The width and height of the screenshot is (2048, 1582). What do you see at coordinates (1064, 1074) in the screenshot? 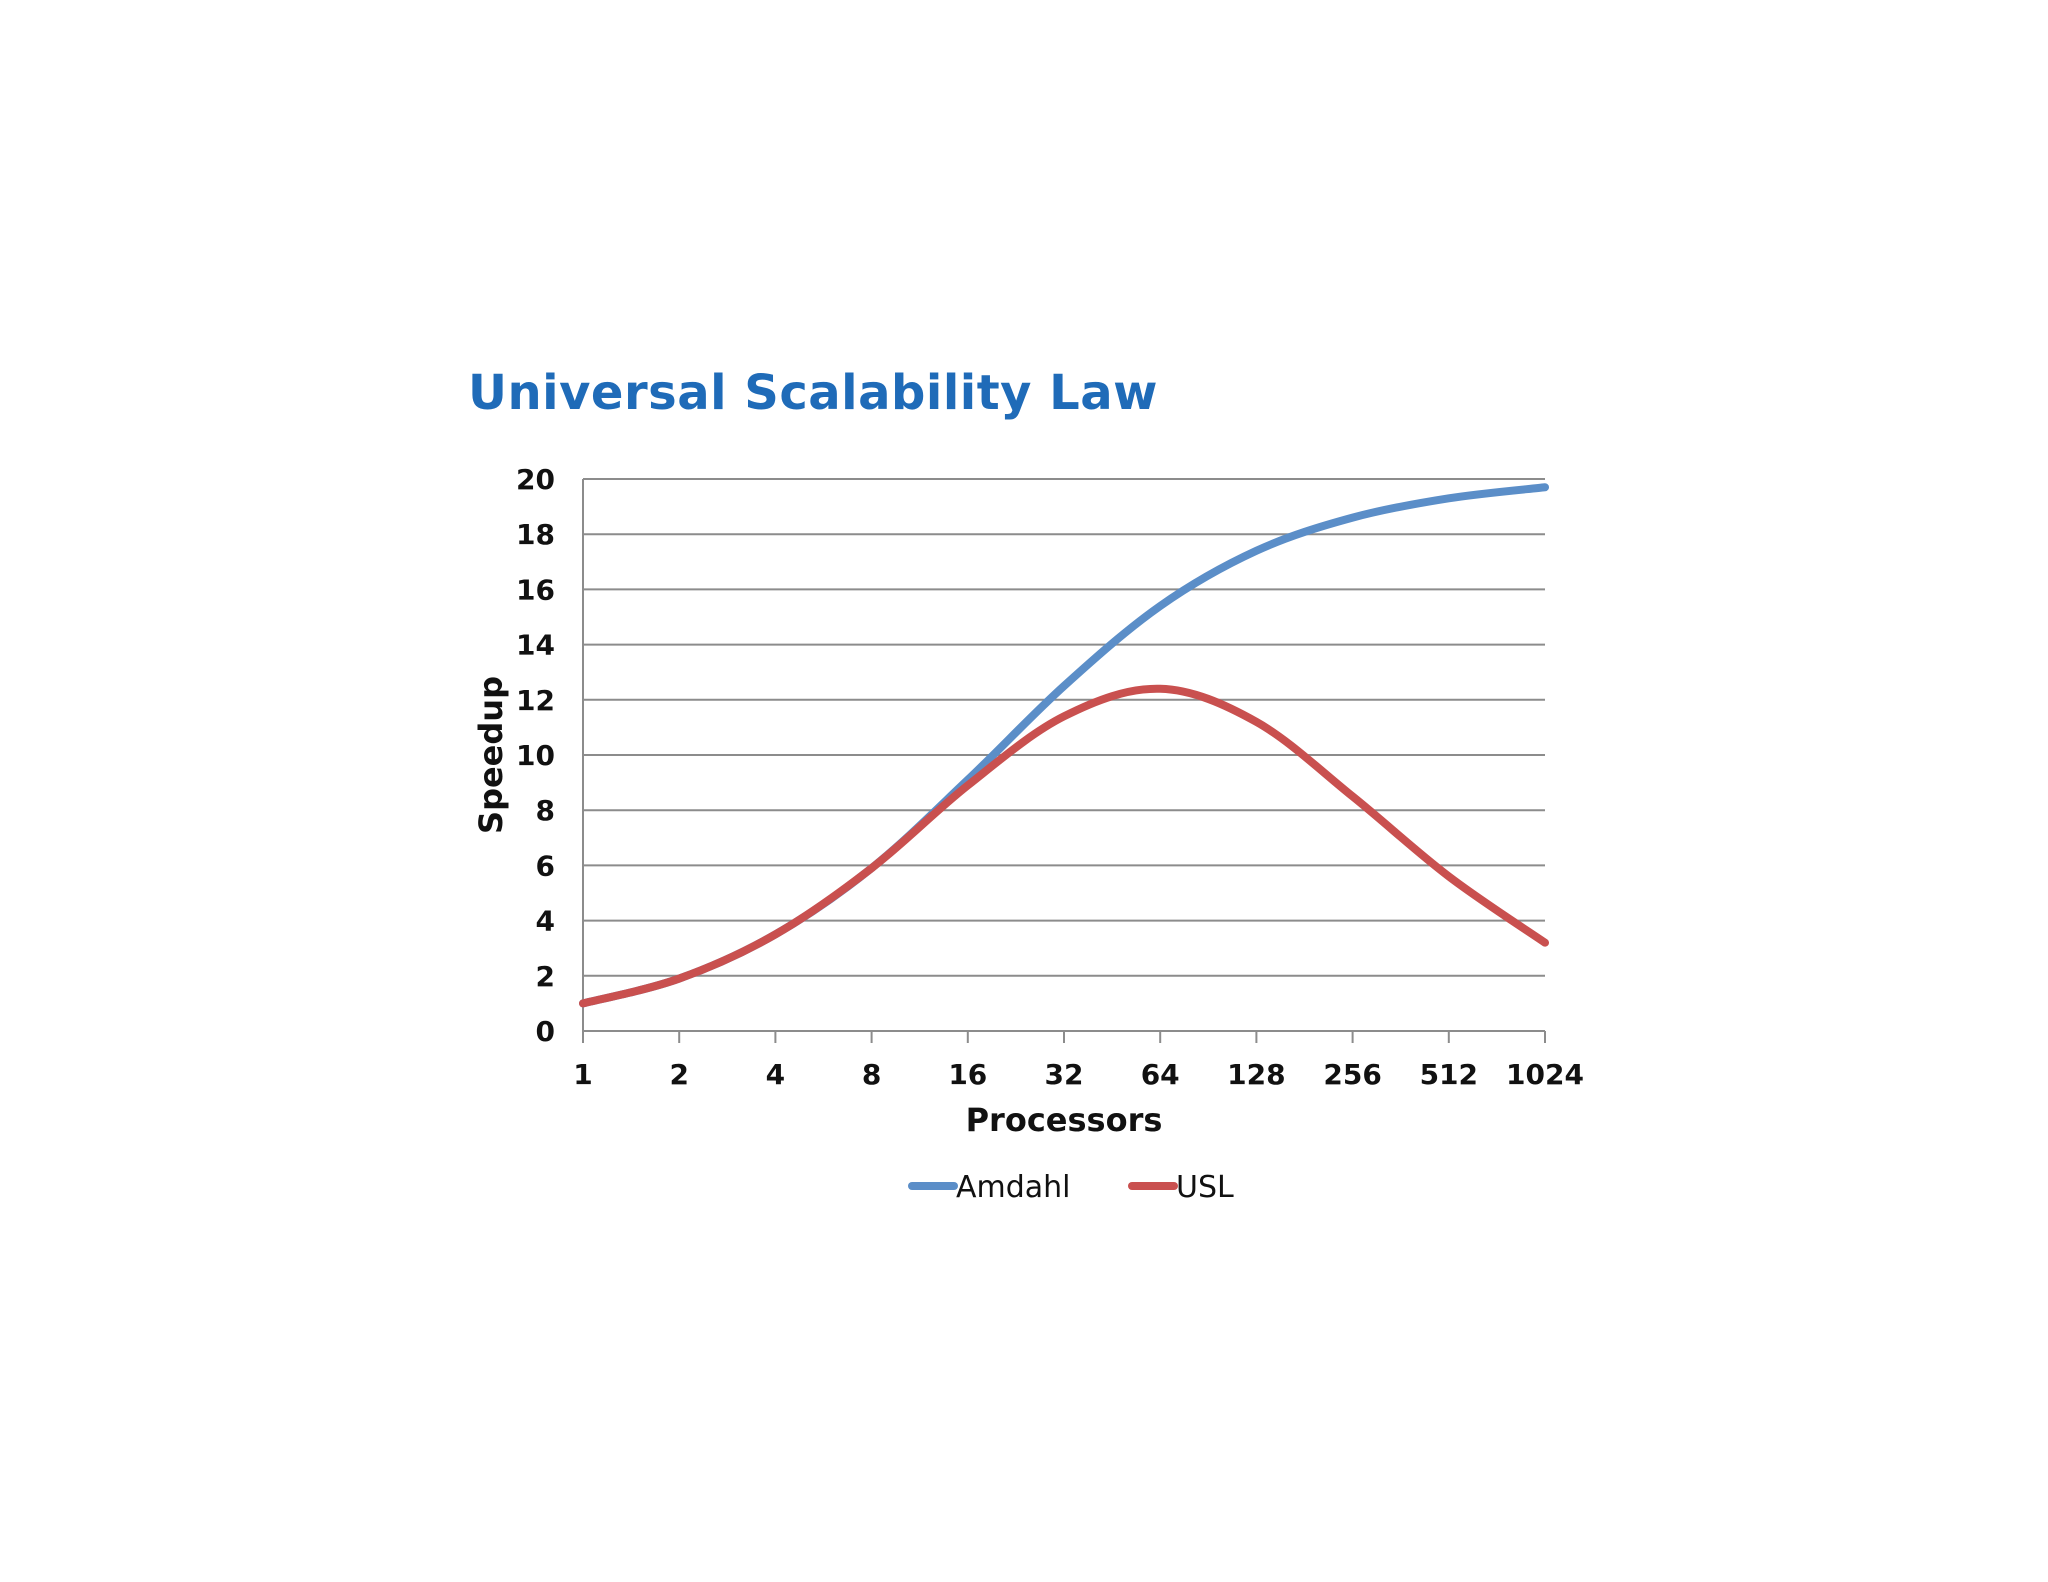
I see `x-tick-label: 32` at bounding box center [1064, 1074].